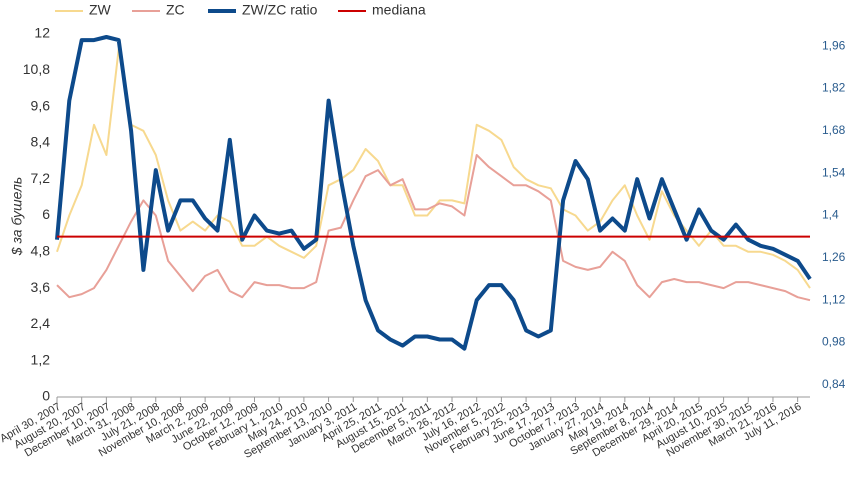 The width and height of the screenshot is (860, 478). What do you see at coordinates (830, 215) in the screenshot?
I see `y2-tick-label: 1,4` at bounding box center [830, 215].